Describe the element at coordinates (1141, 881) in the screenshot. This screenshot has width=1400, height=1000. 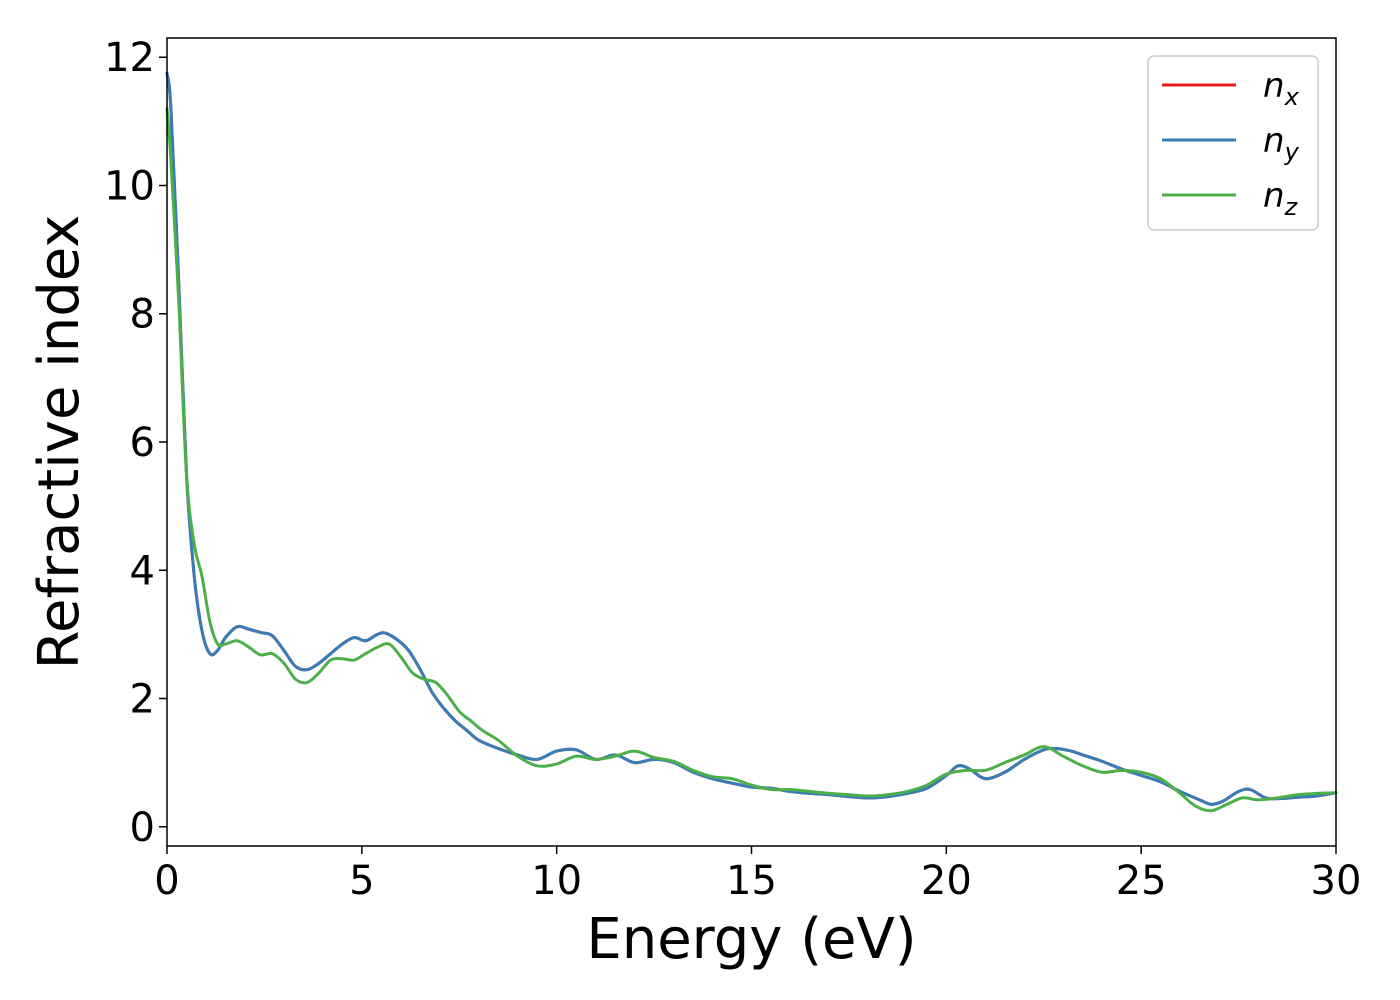
I see `x-tick-label: 25` at that location.